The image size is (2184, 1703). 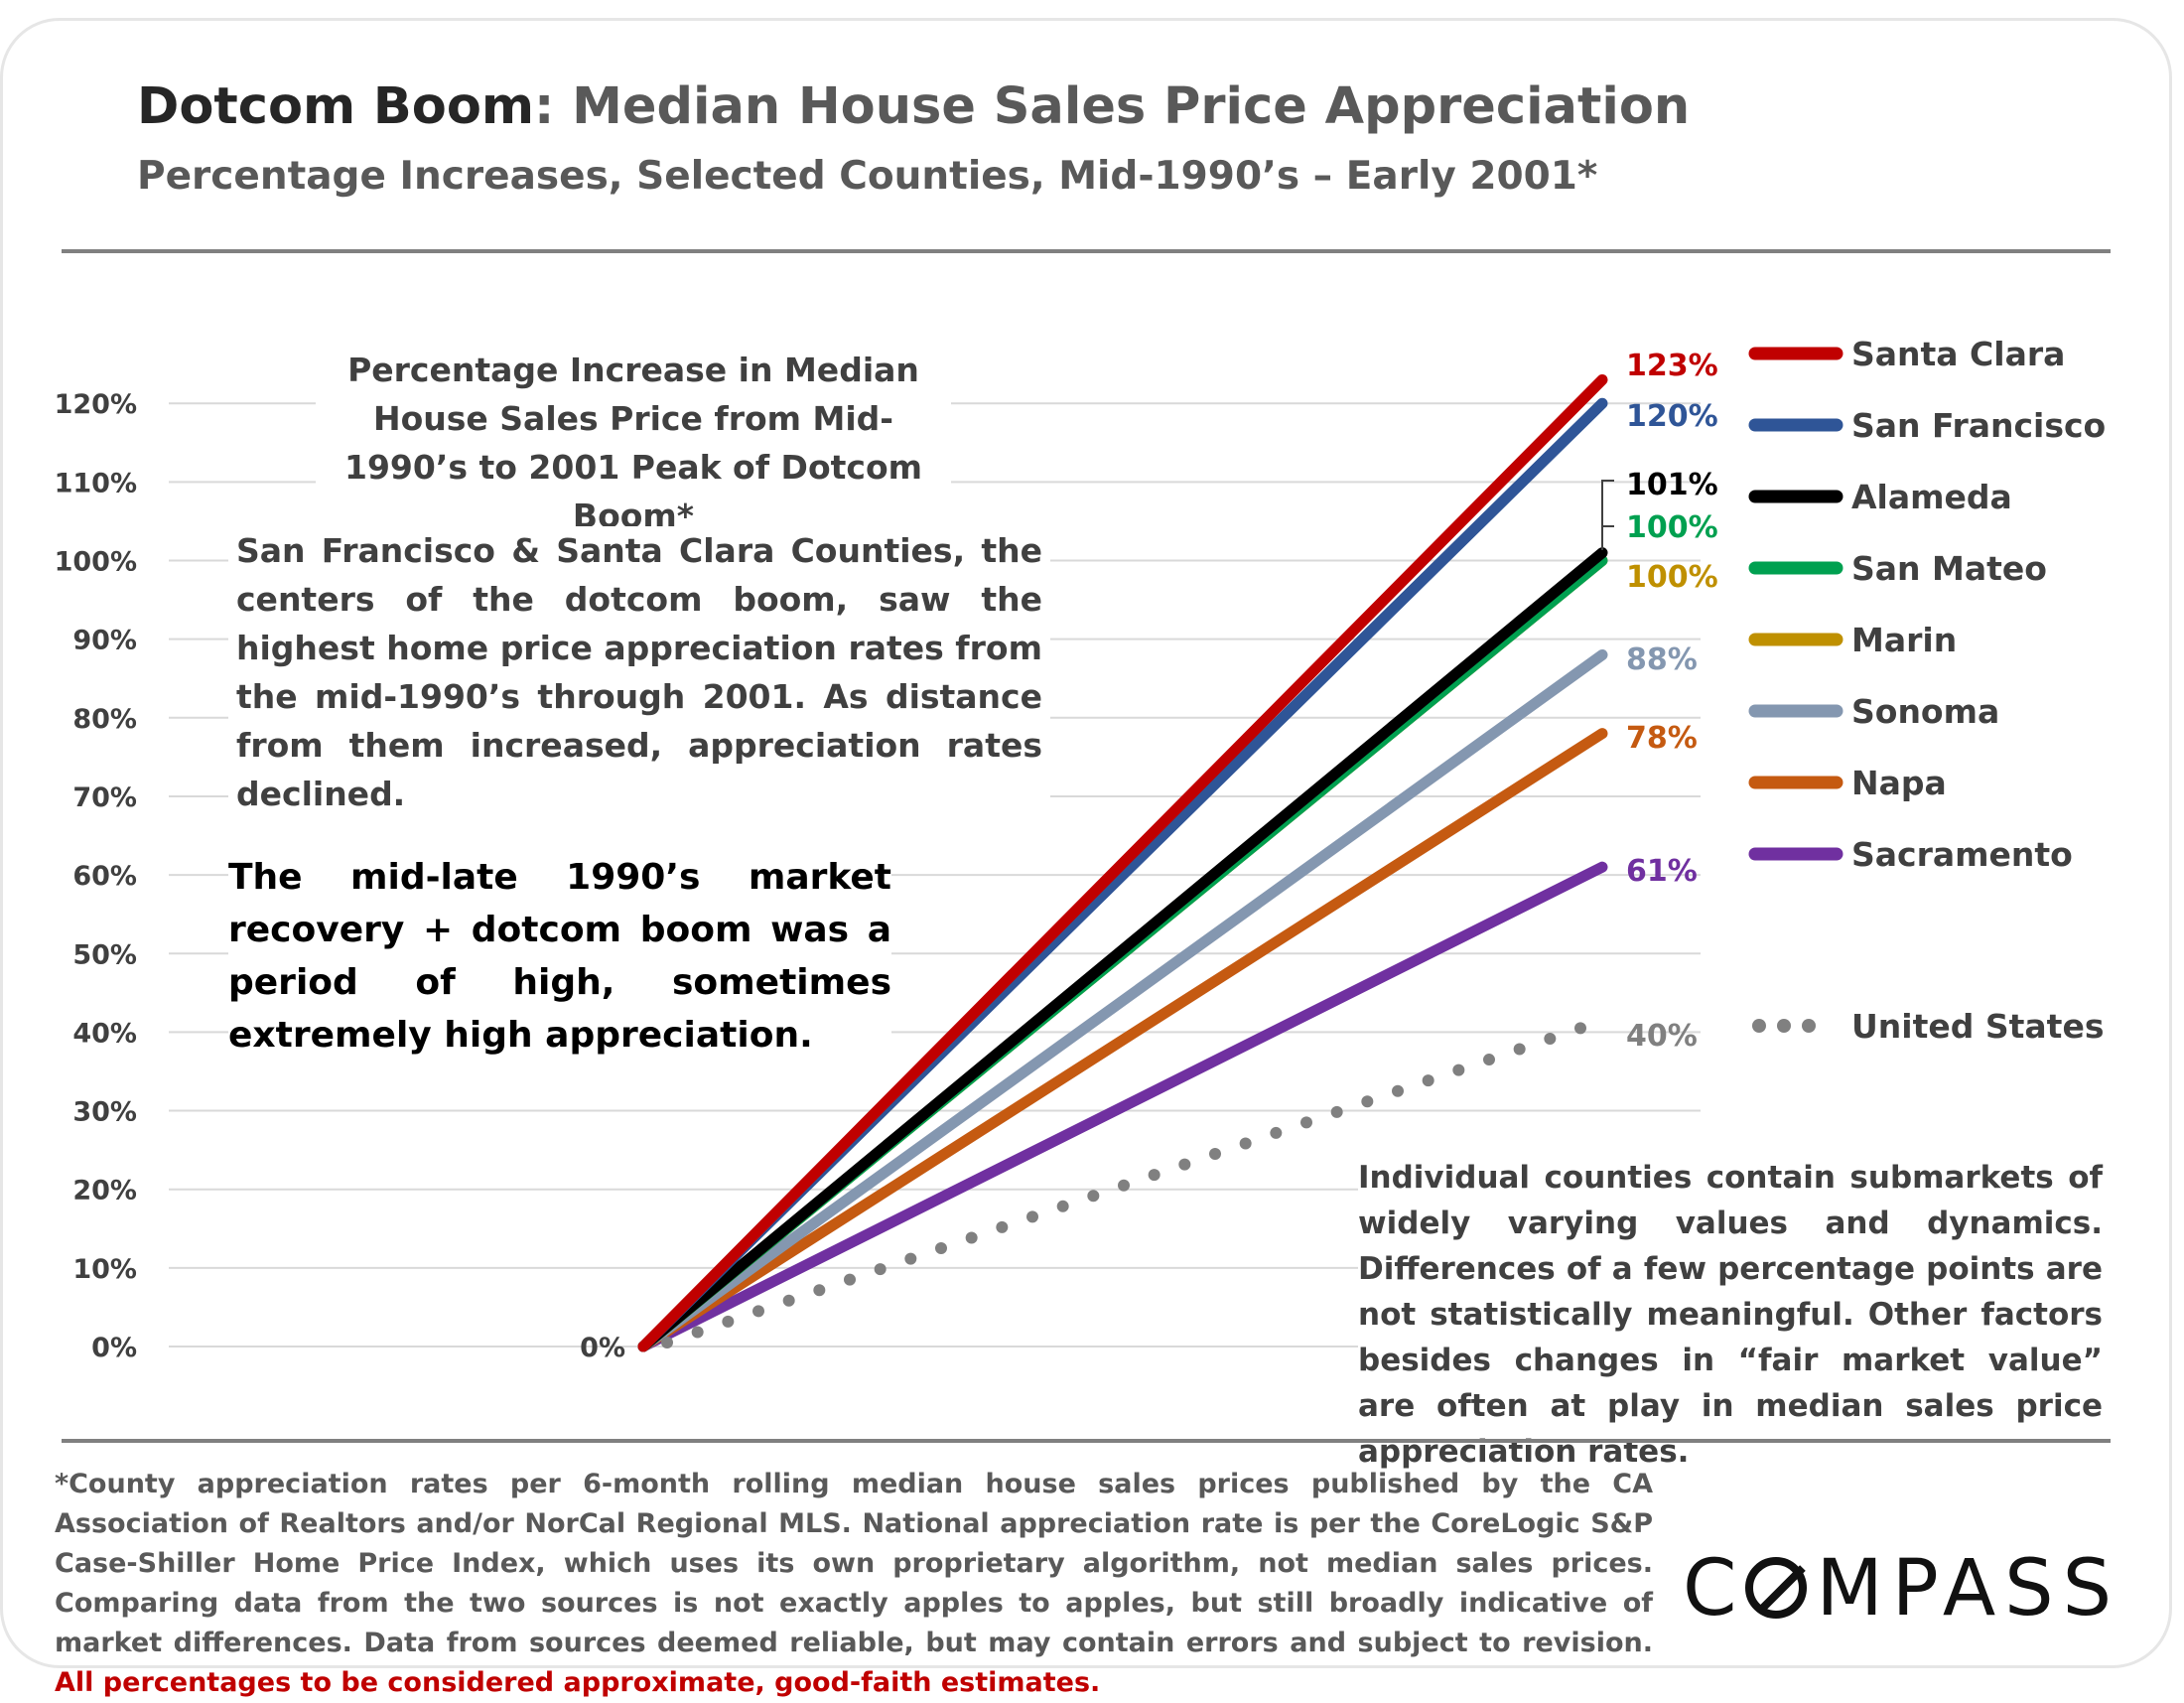 I want to click on end-label: 78%, so click(x=1662, y=738).